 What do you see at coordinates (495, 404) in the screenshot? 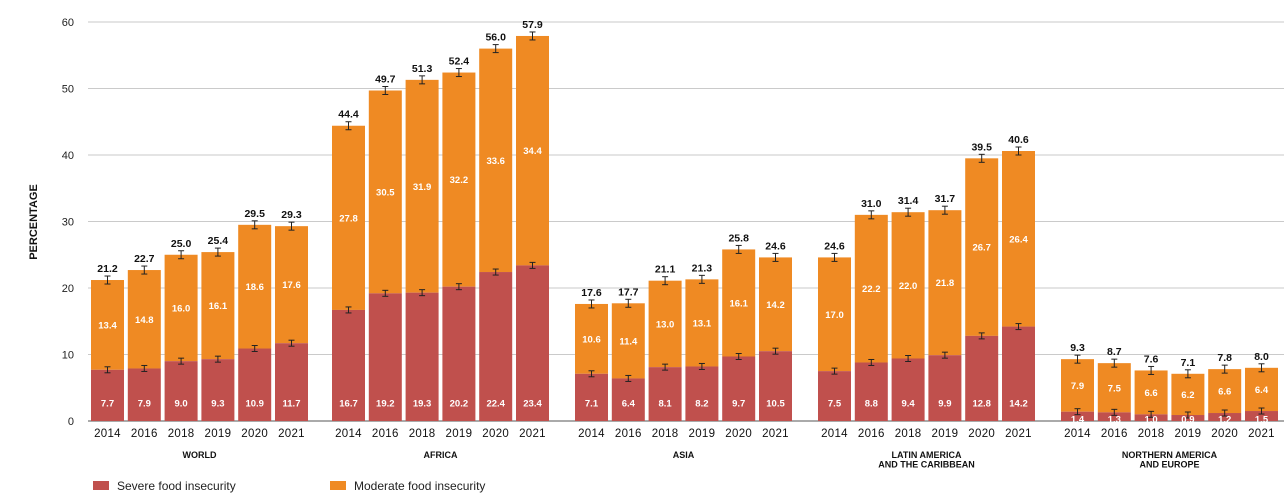
I see `severe-value-label: 22.4` at bounding box center [495, 404].